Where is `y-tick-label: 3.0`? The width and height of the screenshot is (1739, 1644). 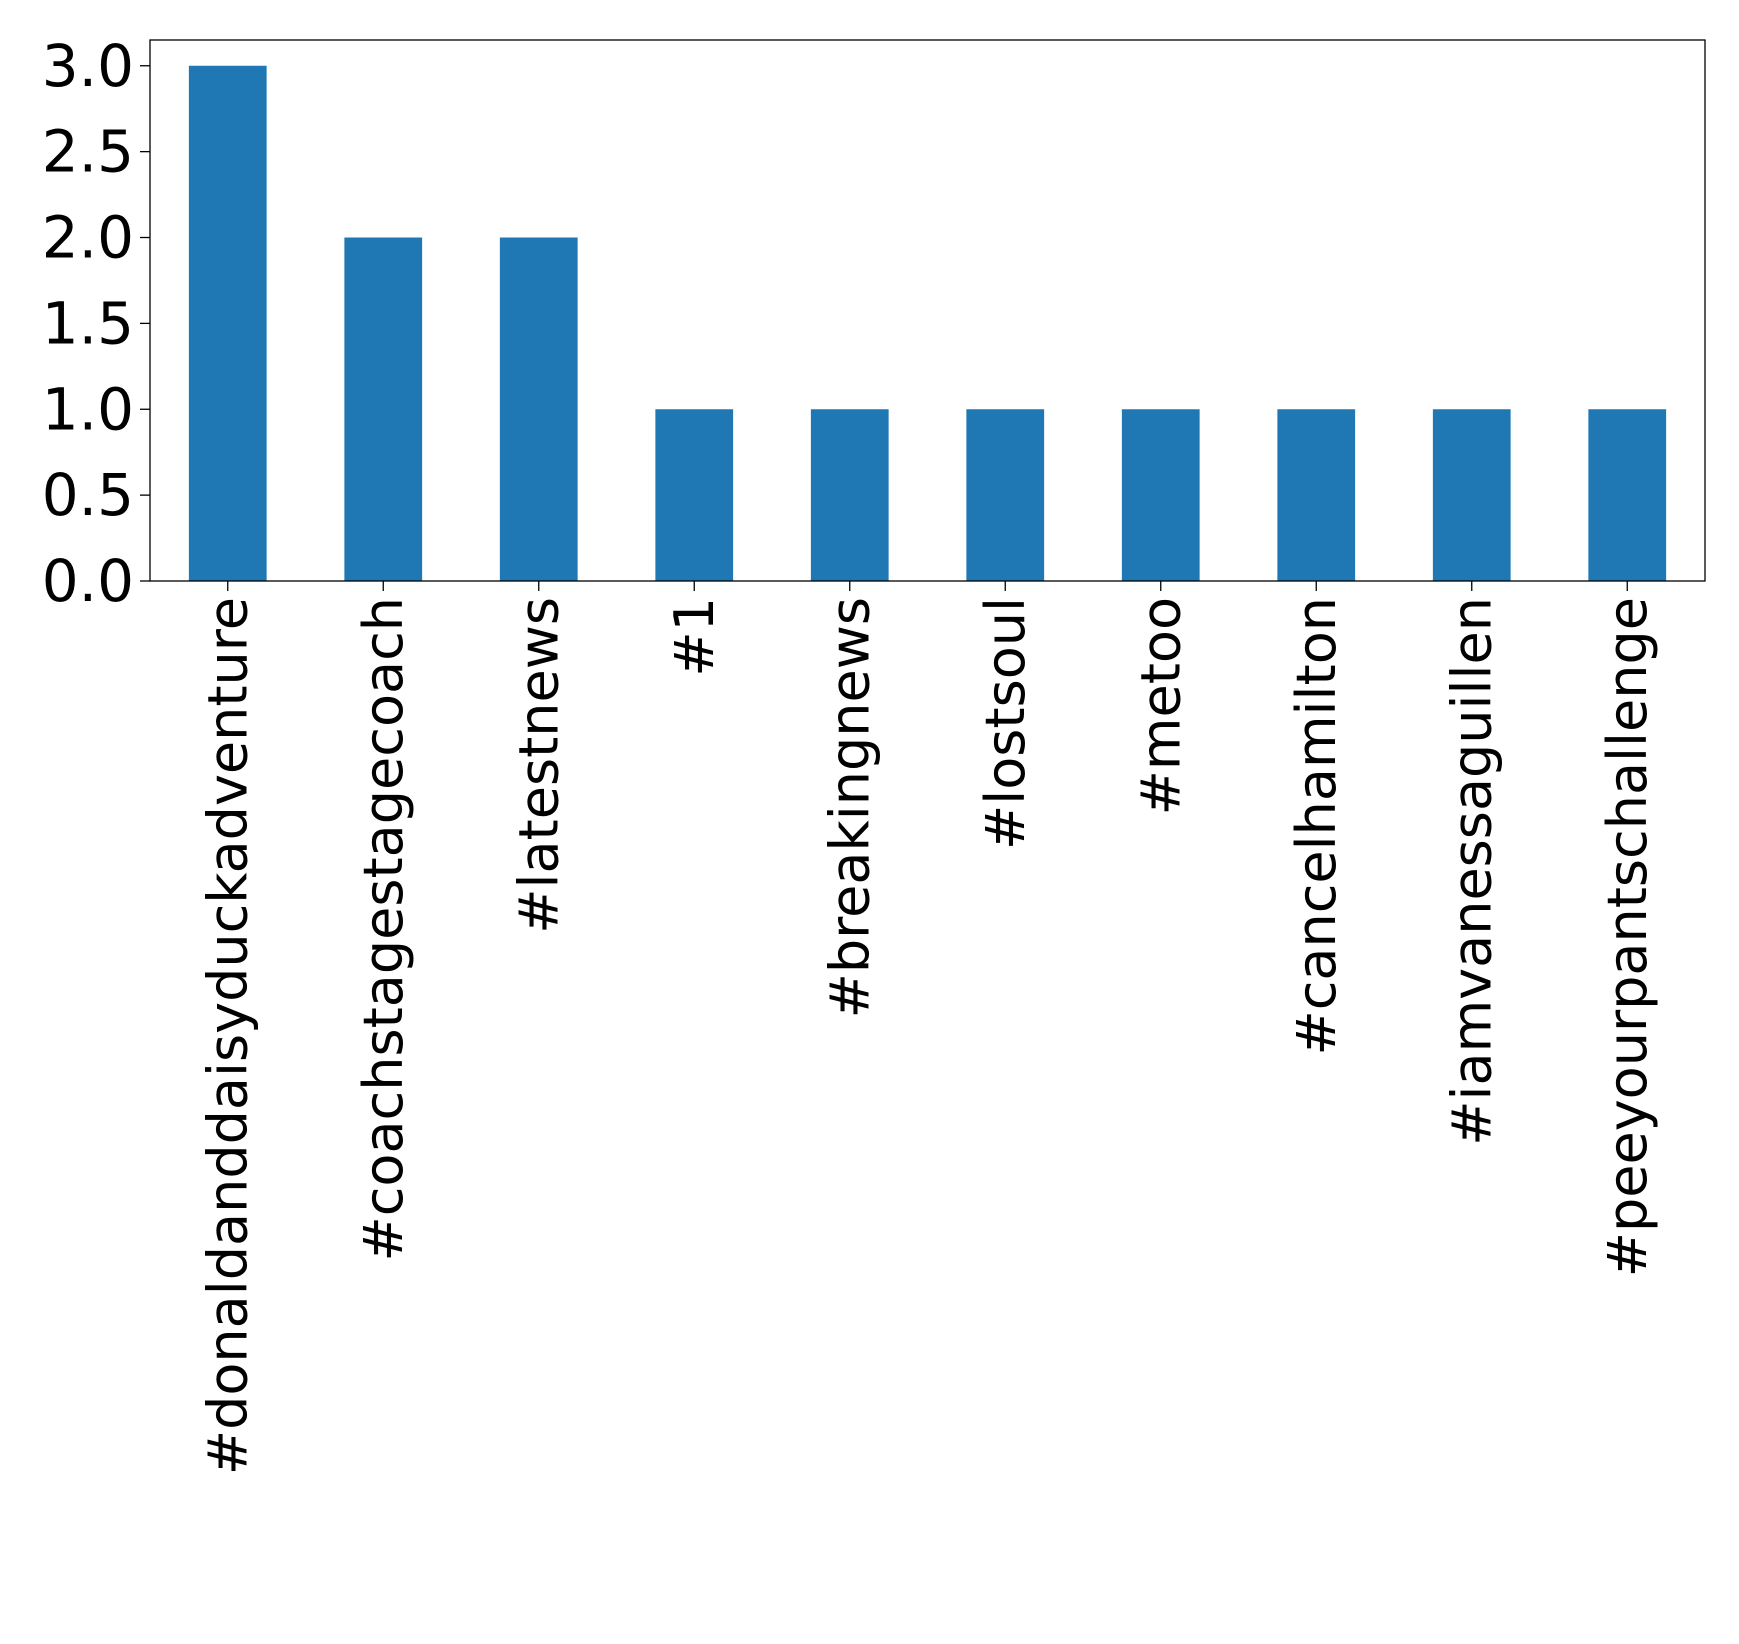 y-tick-label: 3.0 is located at coordinates (88, 66).